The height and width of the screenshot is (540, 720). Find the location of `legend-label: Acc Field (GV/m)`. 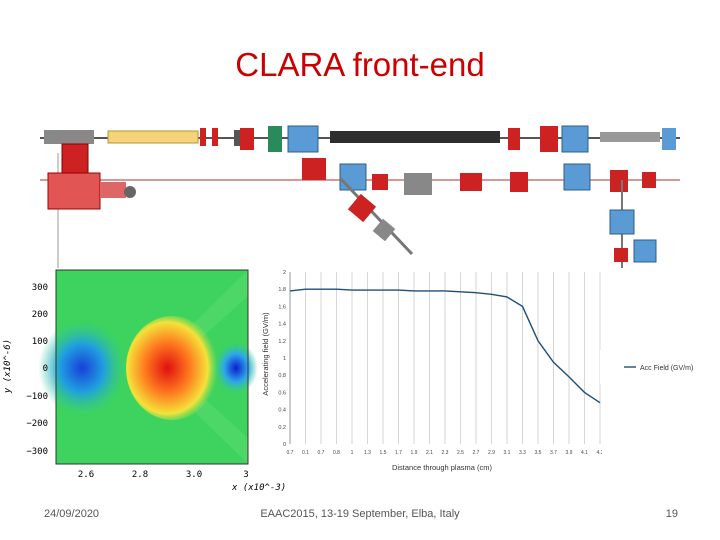

legend-label: Acc Field (GV/m) is located at coordinates (666, 368).